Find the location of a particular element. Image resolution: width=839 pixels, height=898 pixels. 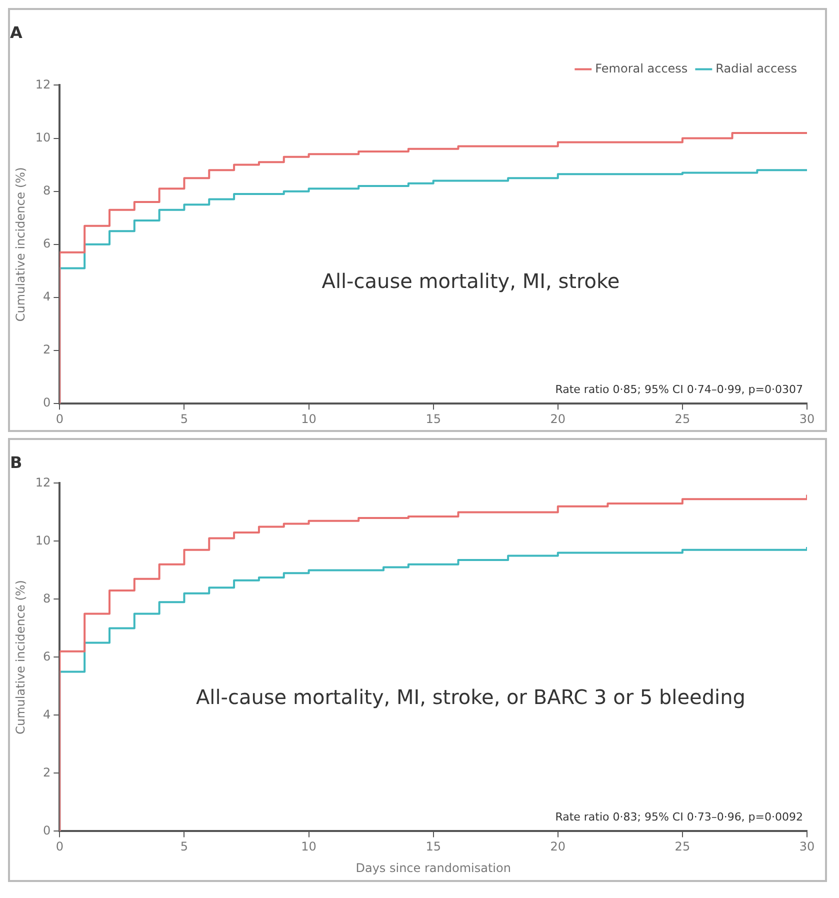

annotation: All-cause mortality, MI, stroke is located at coordinates (471, 280).